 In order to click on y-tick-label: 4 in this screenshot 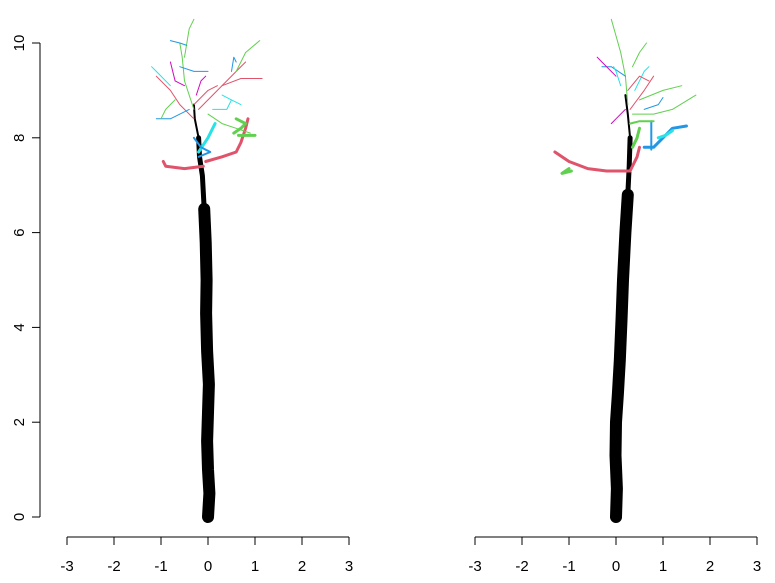, I will do `click(19, 327)`.